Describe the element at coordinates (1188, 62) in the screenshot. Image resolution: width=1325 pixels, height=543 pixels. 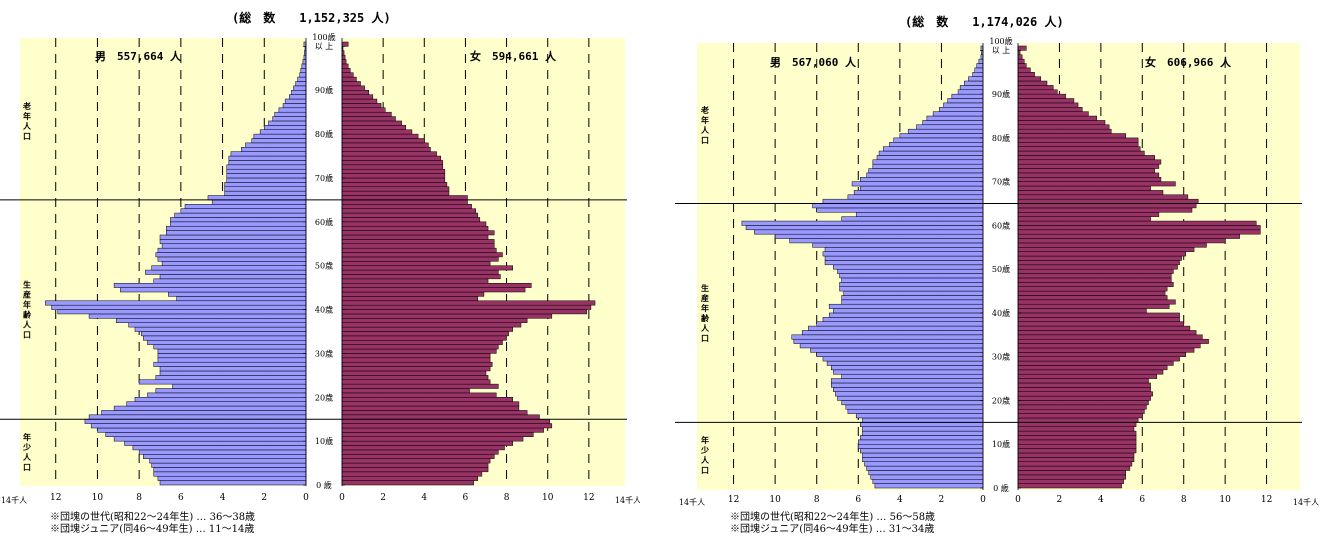
I see `female-total-label: 女 606,966 人` at that location.